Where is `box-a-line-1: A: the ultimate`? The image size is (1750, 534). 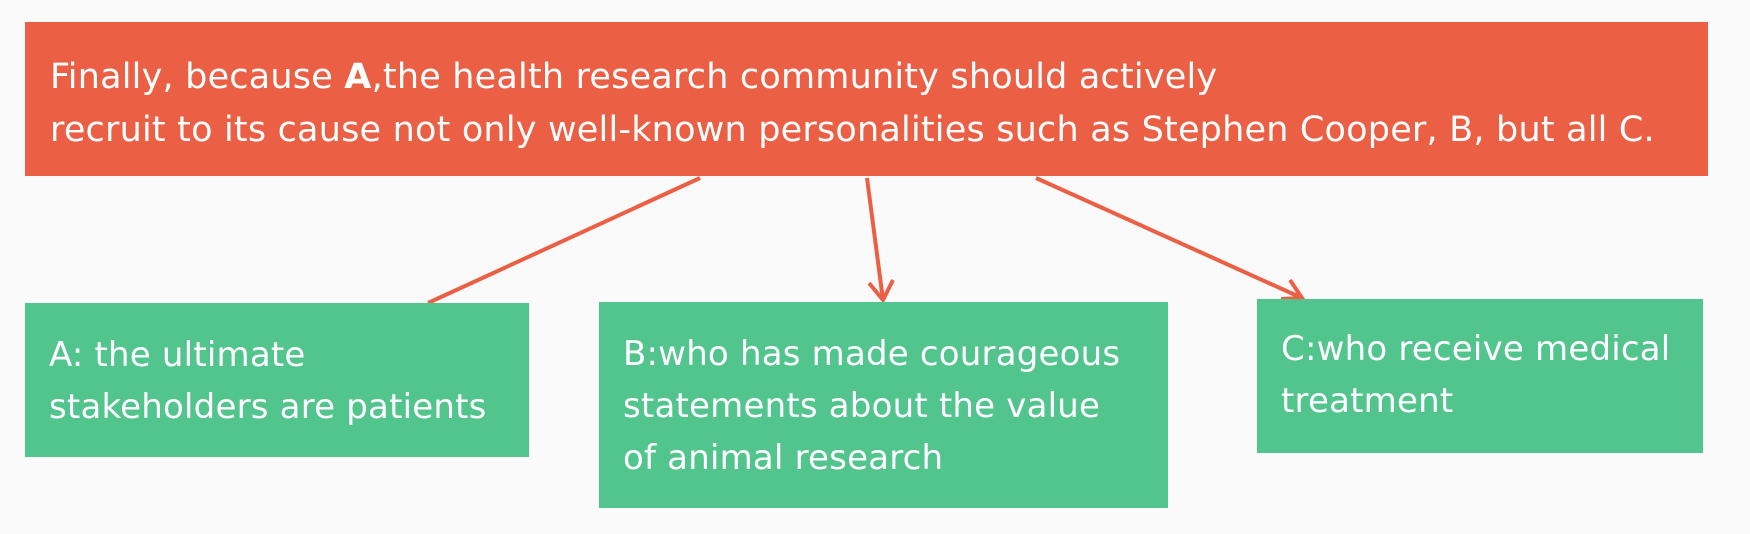
box-a-line-1: A: the ultimate is located at coordinates (177, 355).